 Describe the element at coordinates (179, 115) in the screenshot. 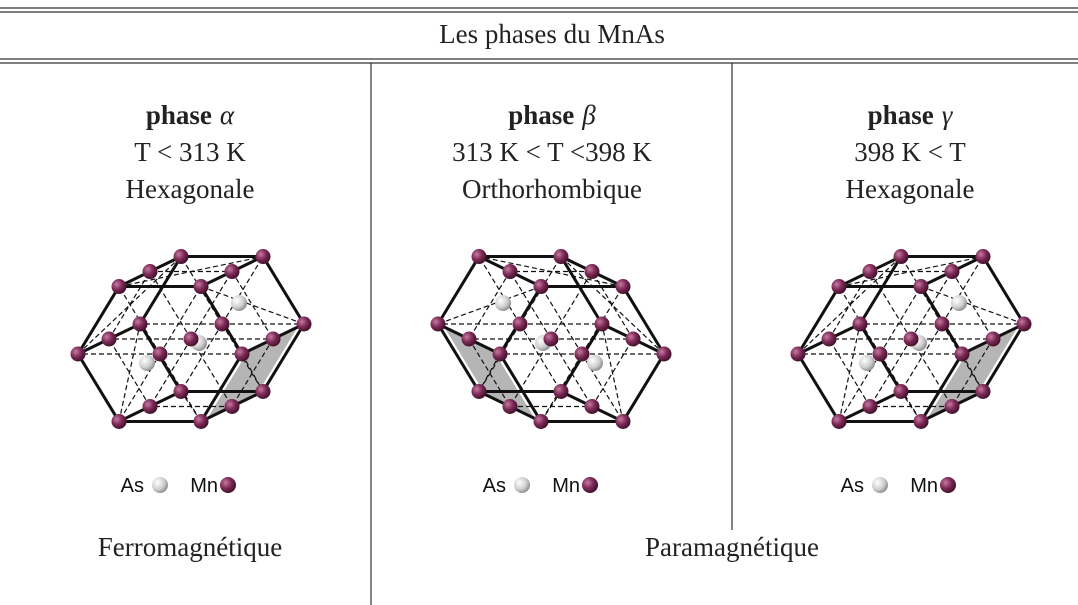

I see `phase-word: phase` at that location.